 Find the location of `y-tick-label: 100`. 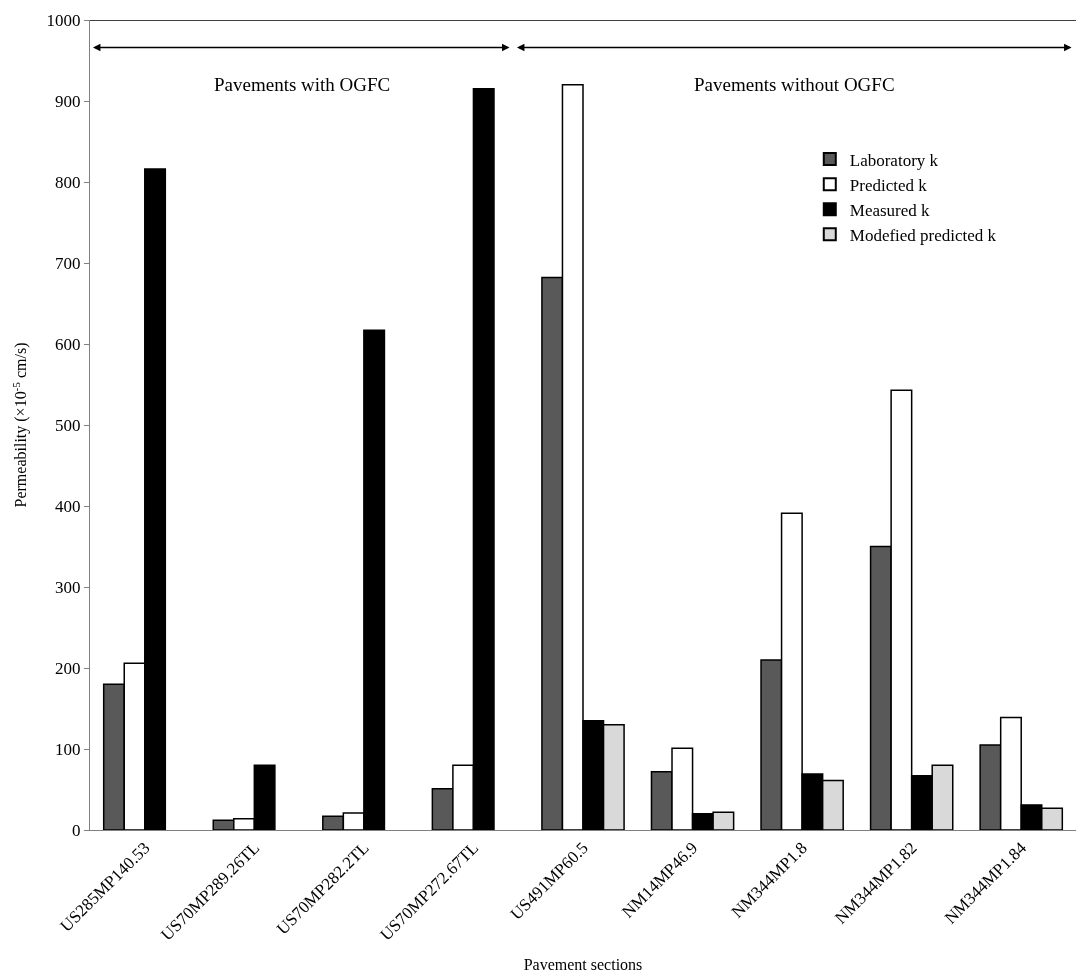

y-tick-label: 100 is located at coordinates (68, 749).